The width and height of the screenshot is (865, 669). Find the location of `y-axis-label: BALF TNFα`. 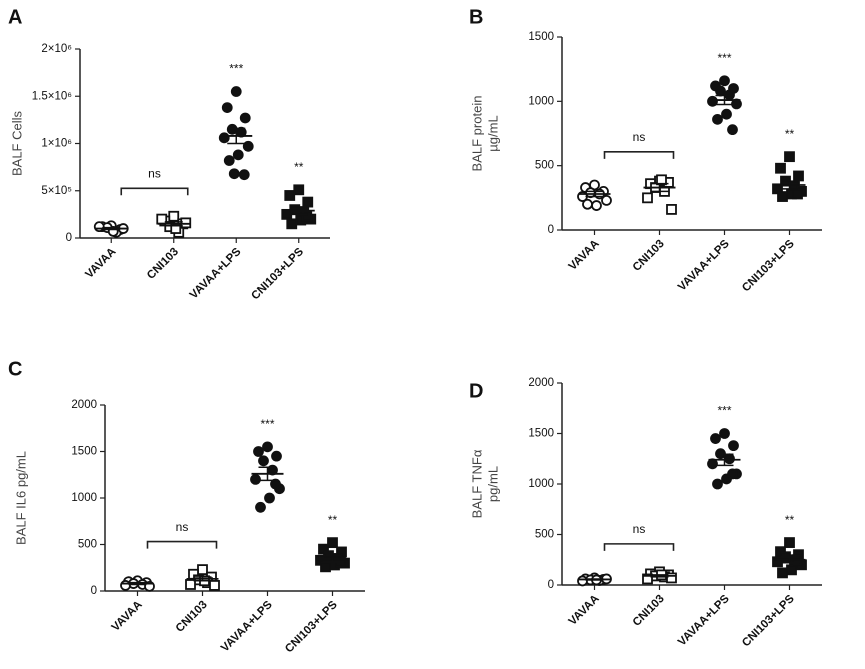

y-axis-label: BALF TNFα is located at coordinates (476, 483).